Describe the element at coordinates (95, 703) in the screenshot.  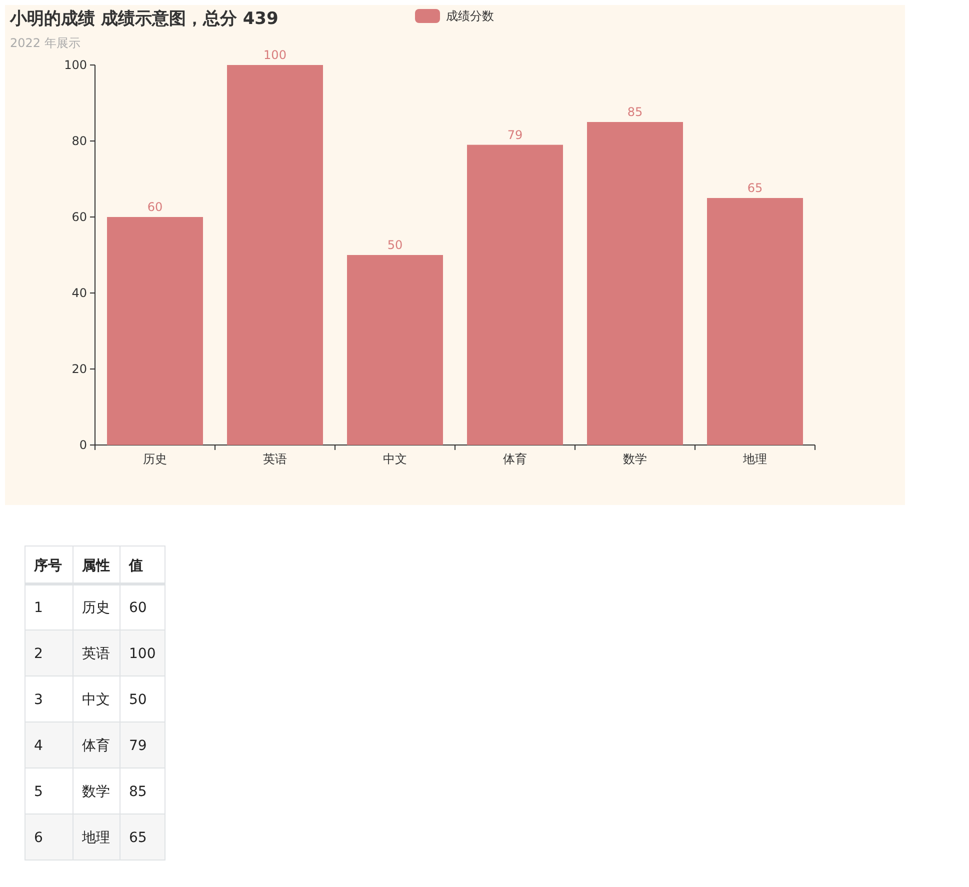
I see `table: 1 历史 60 2 英语 100 3 中文 50 4 体育 79 5 数学 85 6 地理 65 序号 属性 值` at that location.